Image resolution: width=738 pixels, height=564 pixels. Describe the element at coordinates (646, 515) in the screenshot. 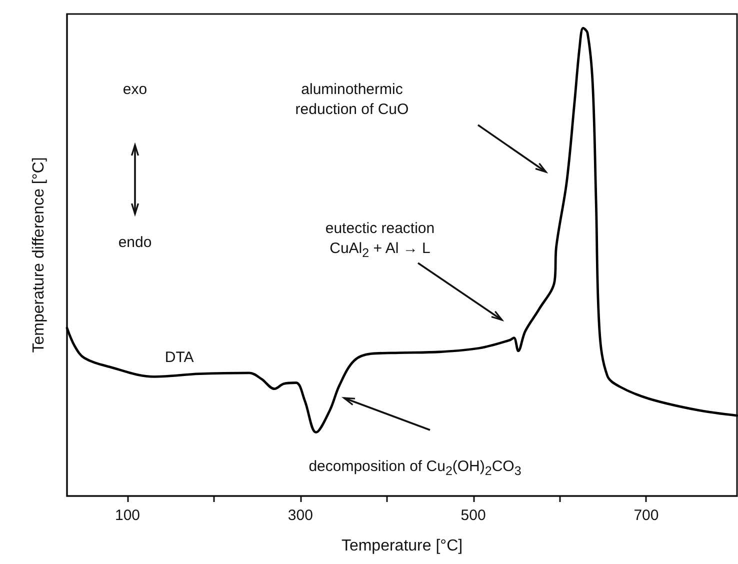

I see `x-tick-label: 700` at that location.